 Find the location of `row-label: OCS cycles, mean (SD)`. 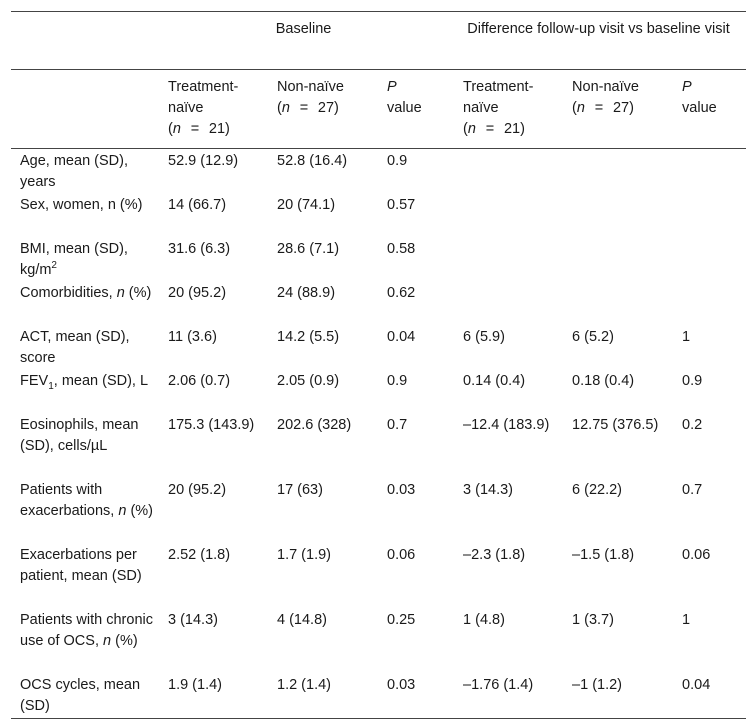

row-label: OCS cycles, mean (SD) is located at coordinates (83, 696).